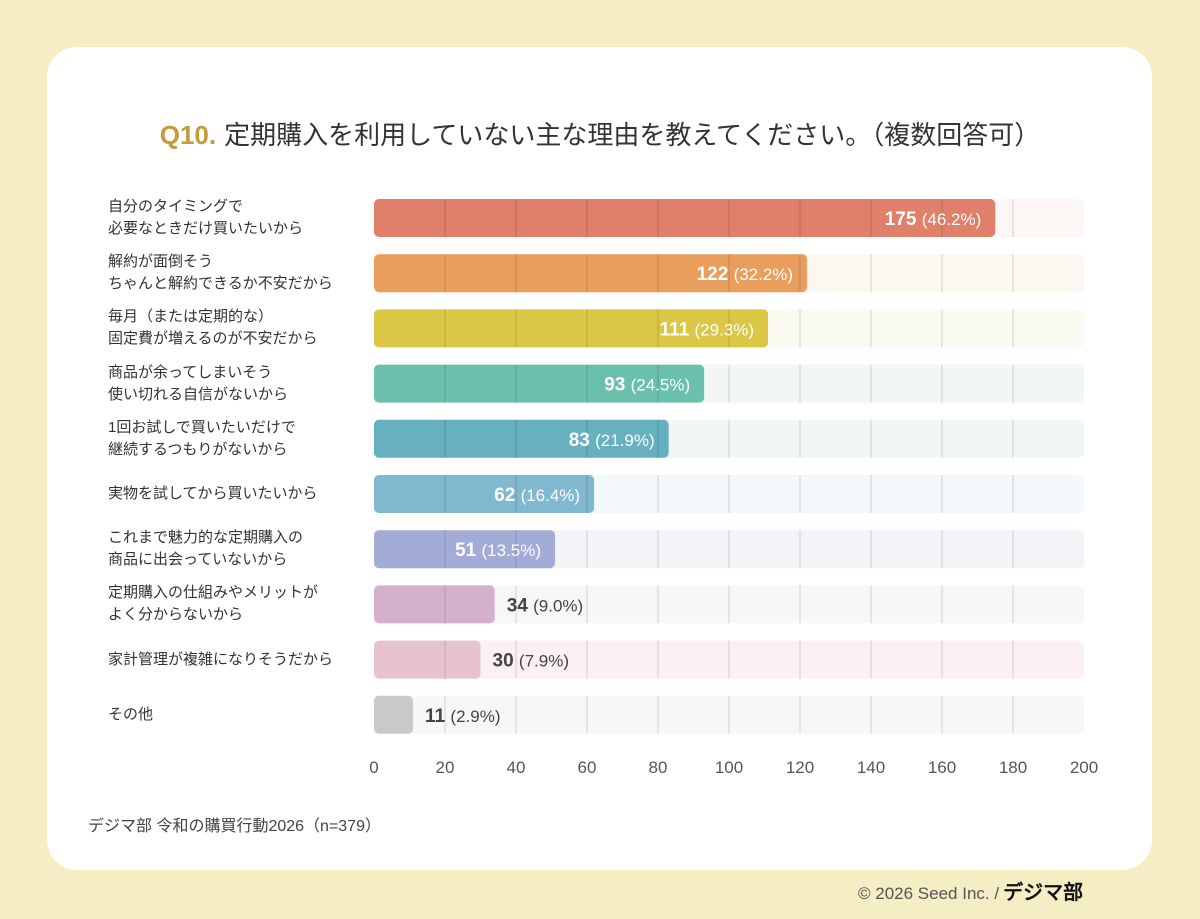 The image size is (1200, 919). What do you see at coordinates (213, 493) in the screenshot?
I see `category-label: 実物を試してから買いたいから` at bounding box center [213, 493].